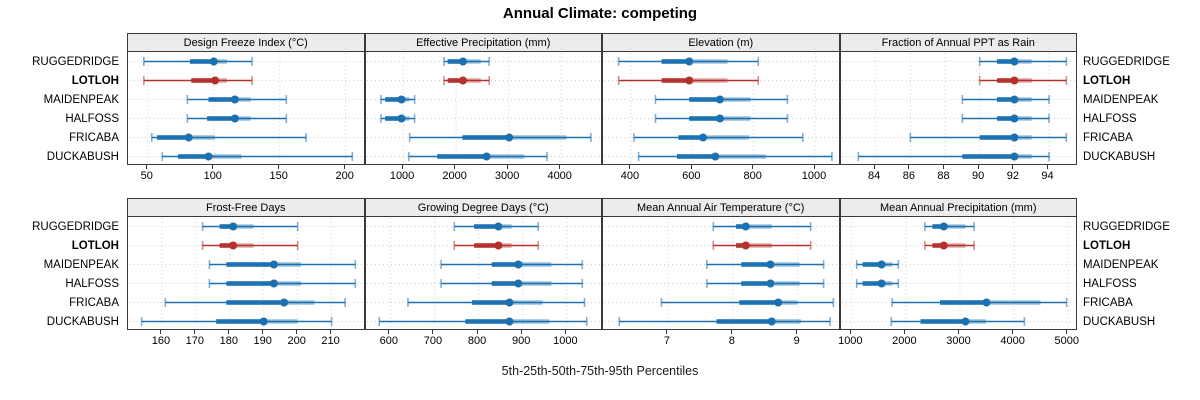 This screenshot has height=400, width=1200. What do you see at coordinates (600, 371) in the screenshot?
I see `axis-caption: 5th-25th-50th-75th-95th Percentiles` at bounding box center [600, 371].